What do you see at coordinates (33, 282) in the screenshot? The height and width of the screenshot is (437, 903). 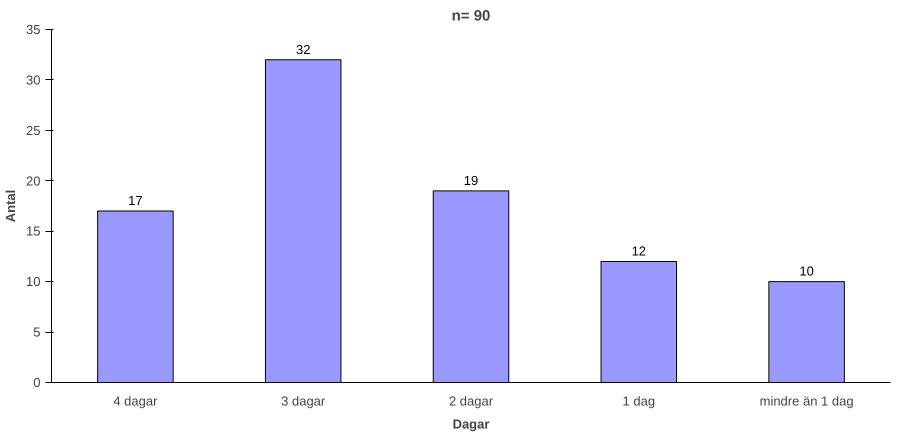 I see `y-tick-label: 10` at bounding box center [33, 282].